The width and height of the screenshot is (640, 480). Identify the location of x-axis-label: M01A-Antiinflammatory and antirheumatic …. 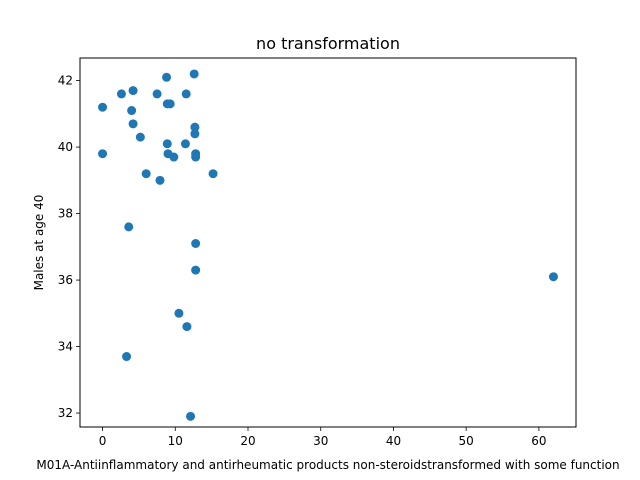
(327, 465).